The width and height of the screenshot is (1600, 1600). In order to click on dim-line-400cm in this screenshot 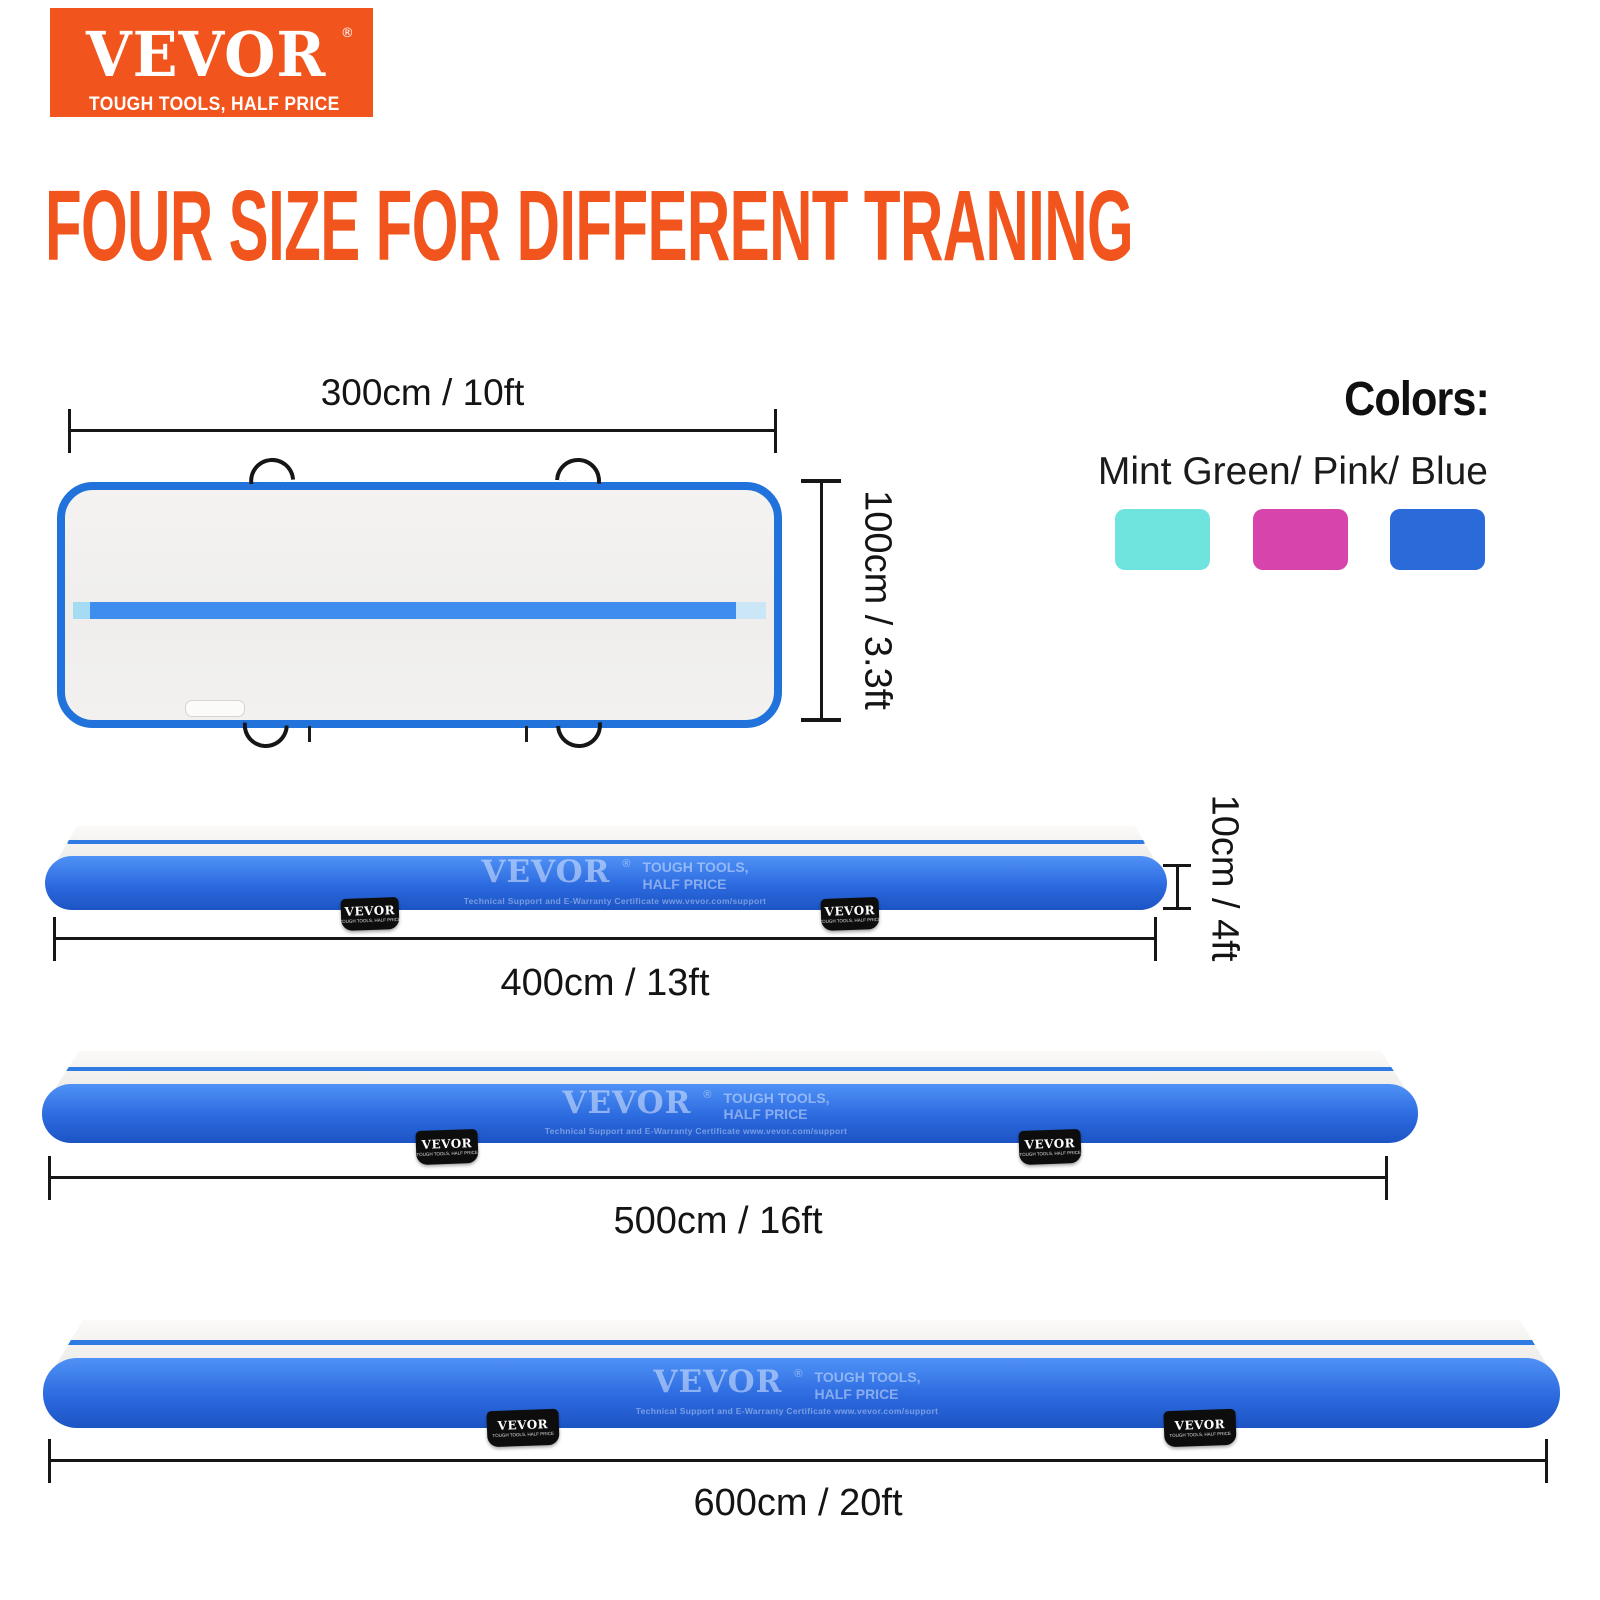, I will do `click(605, 939)`.